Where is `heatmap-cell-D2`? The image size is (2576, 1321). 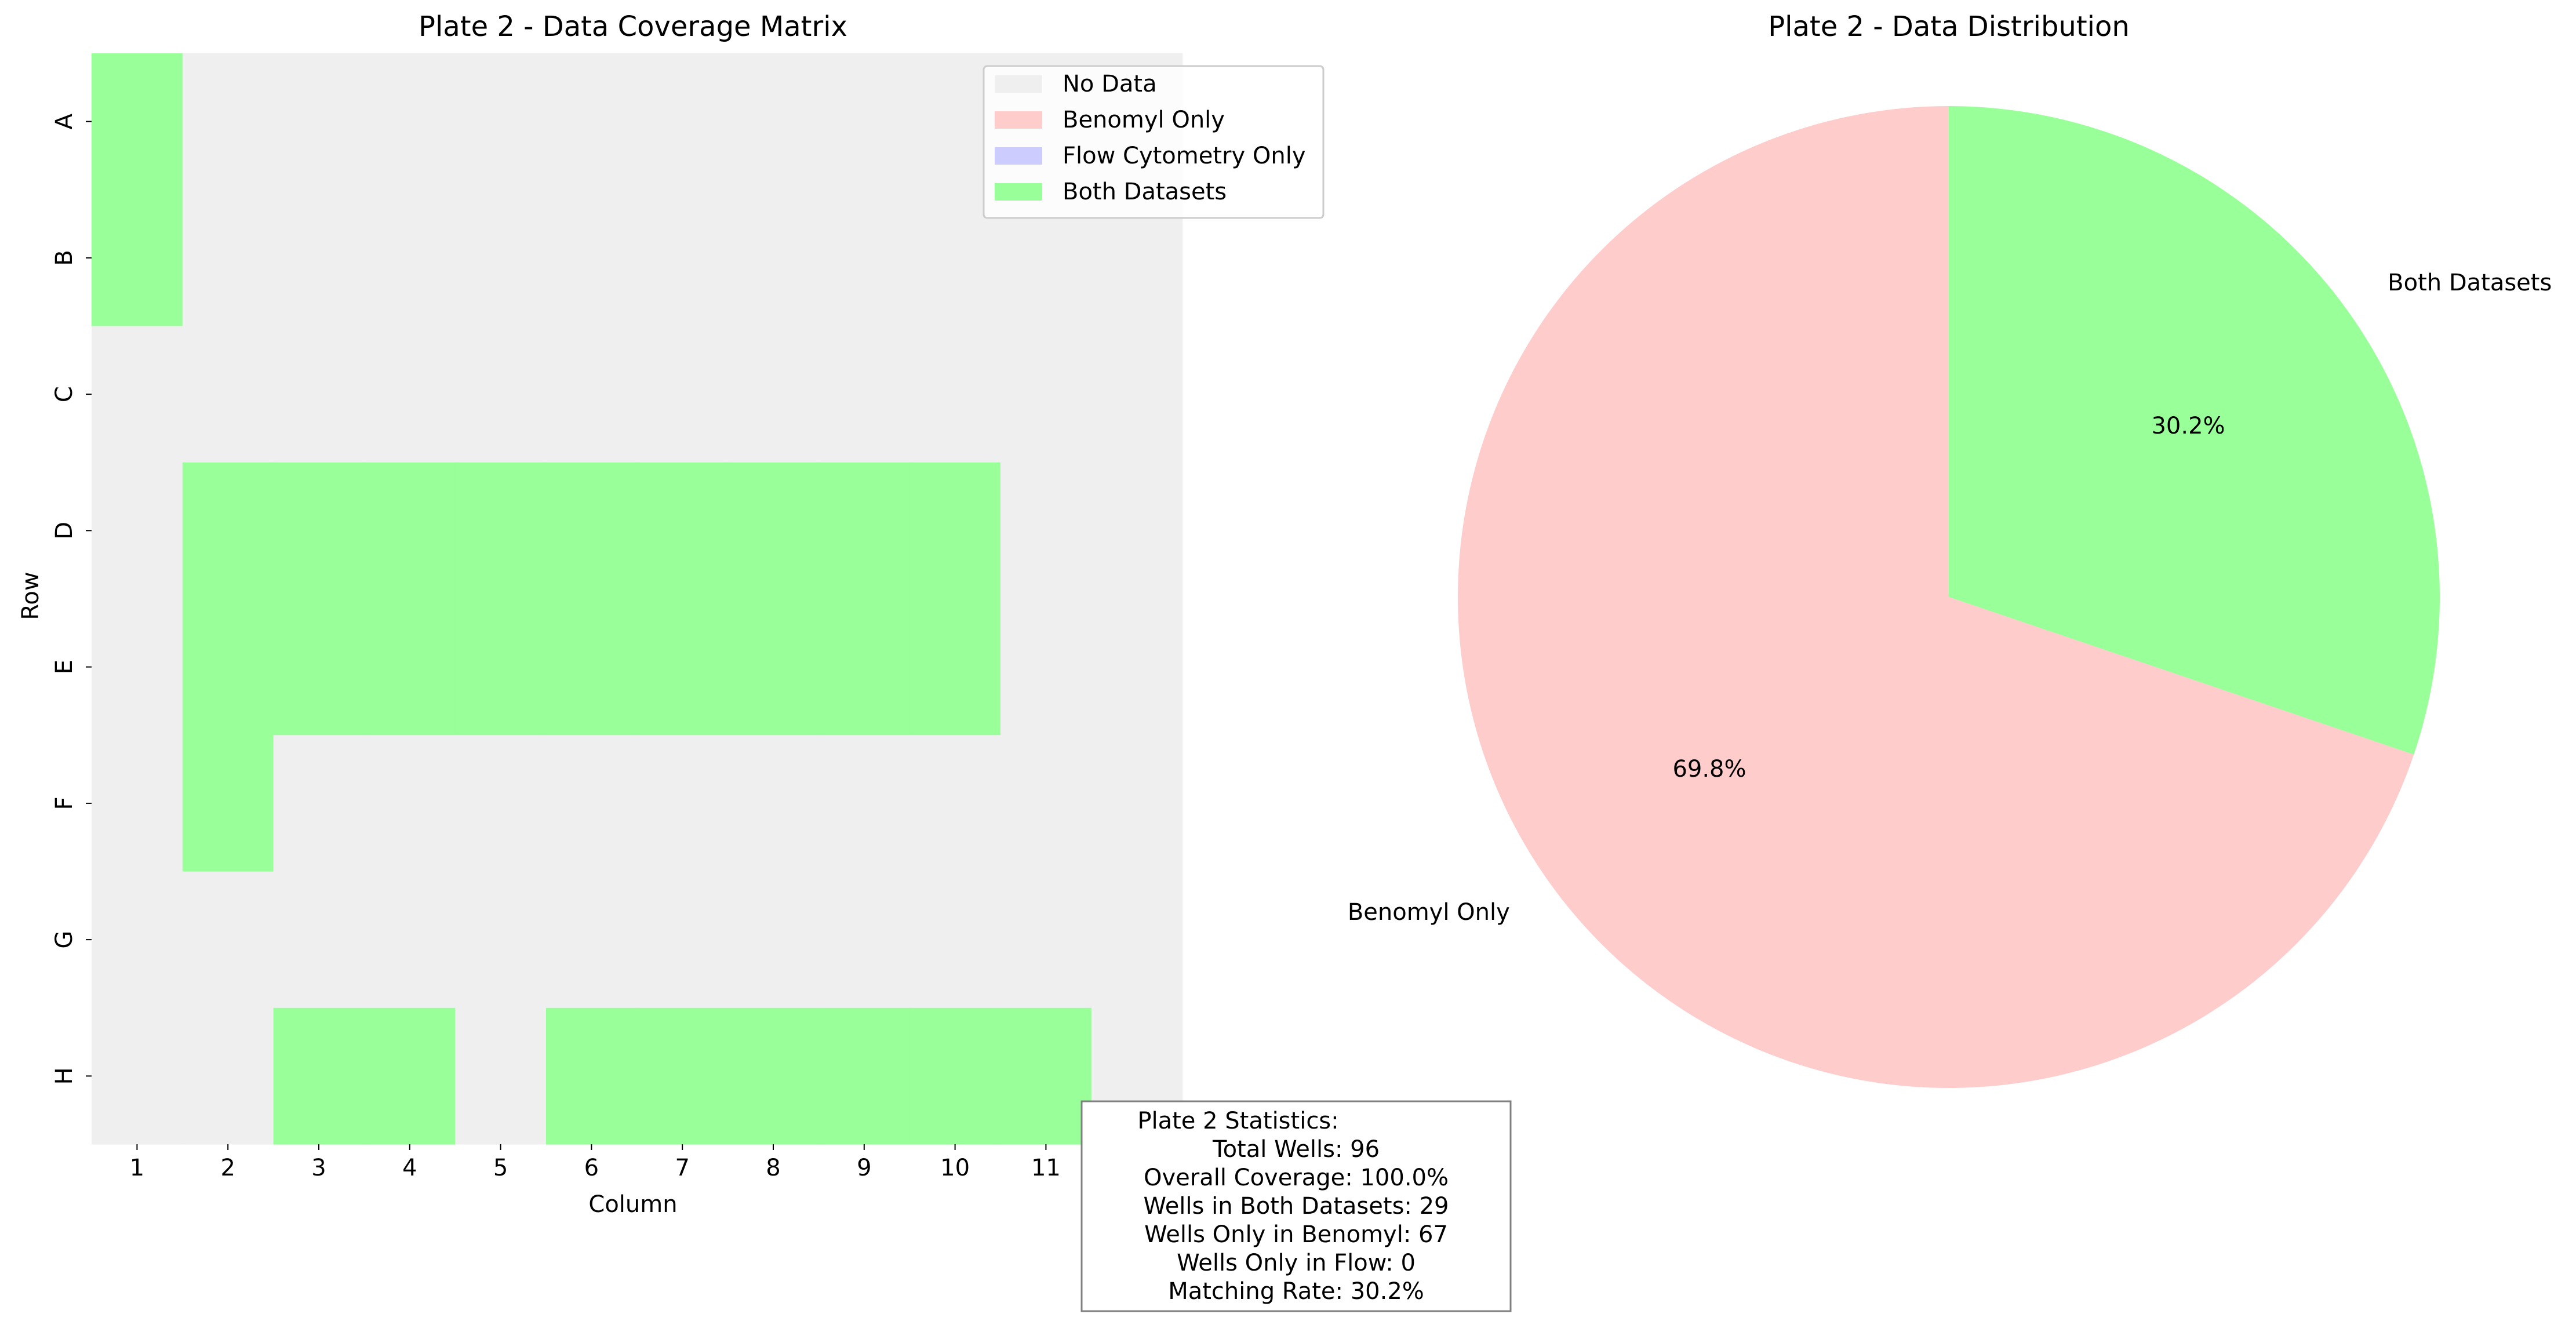 heatmap-cell-D2 is located at coordinates (228, 530).